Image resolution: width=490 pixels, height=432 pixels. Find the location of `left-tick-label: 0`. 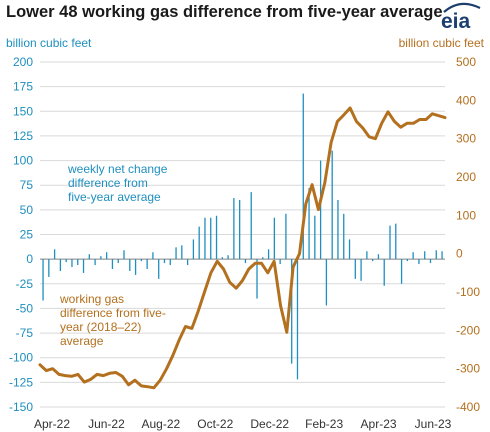

left-tick-label: 0 is located at coordinates (29, 259).